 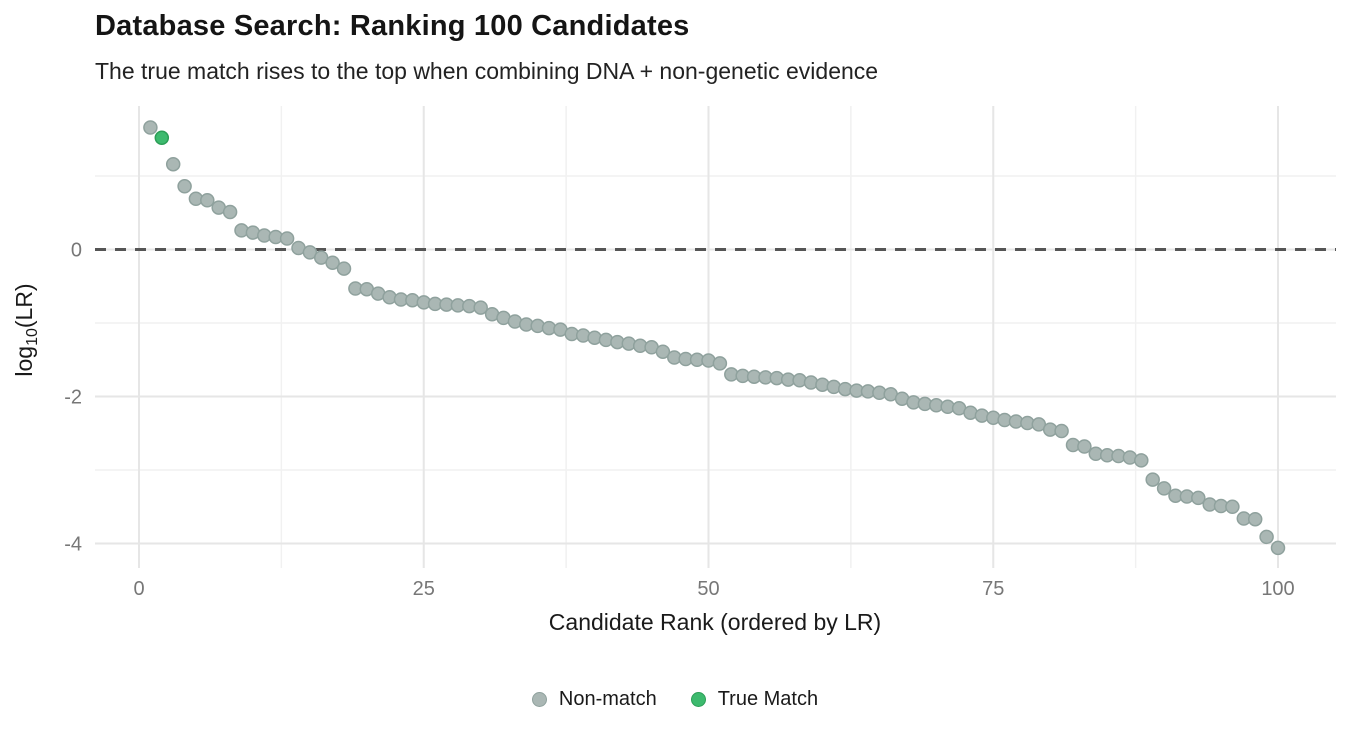 What do you see at coordinates (715, 622) in the screenshot?
I see `x-axis-title: Candidate Rank (ordered by LR)` at bounding box center [715, 622].